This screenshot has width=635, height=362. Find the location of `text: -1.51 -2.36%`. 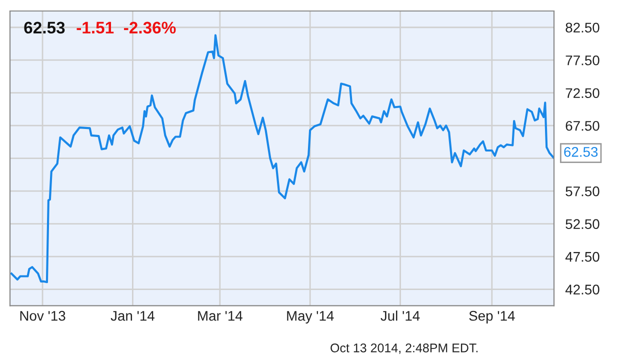

text: -1.51 -2.36% is located at coordinates (126, 28).